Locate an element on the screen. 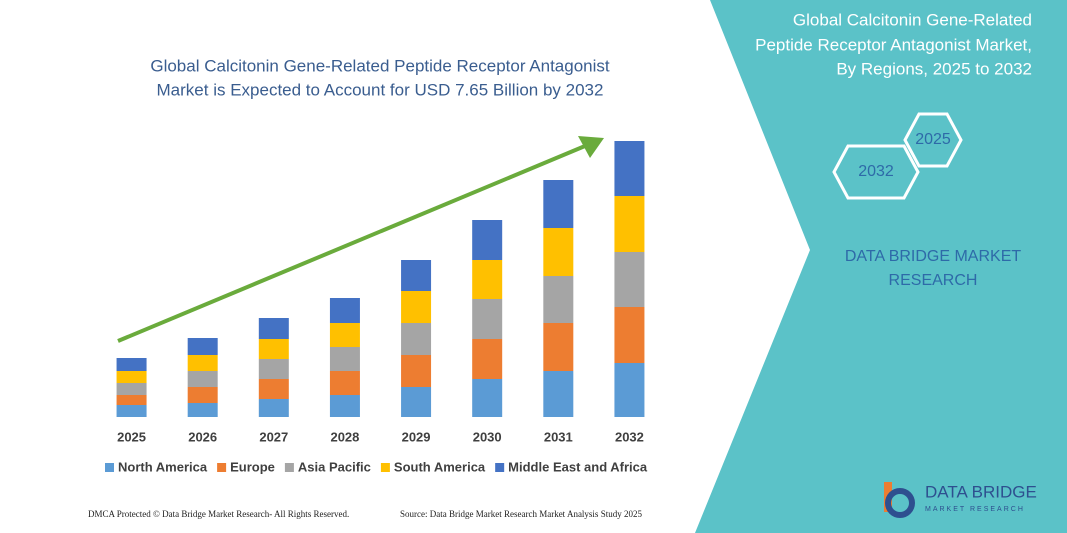  logo-name: DATA BRIDGE is located at coordinates (981, 491).